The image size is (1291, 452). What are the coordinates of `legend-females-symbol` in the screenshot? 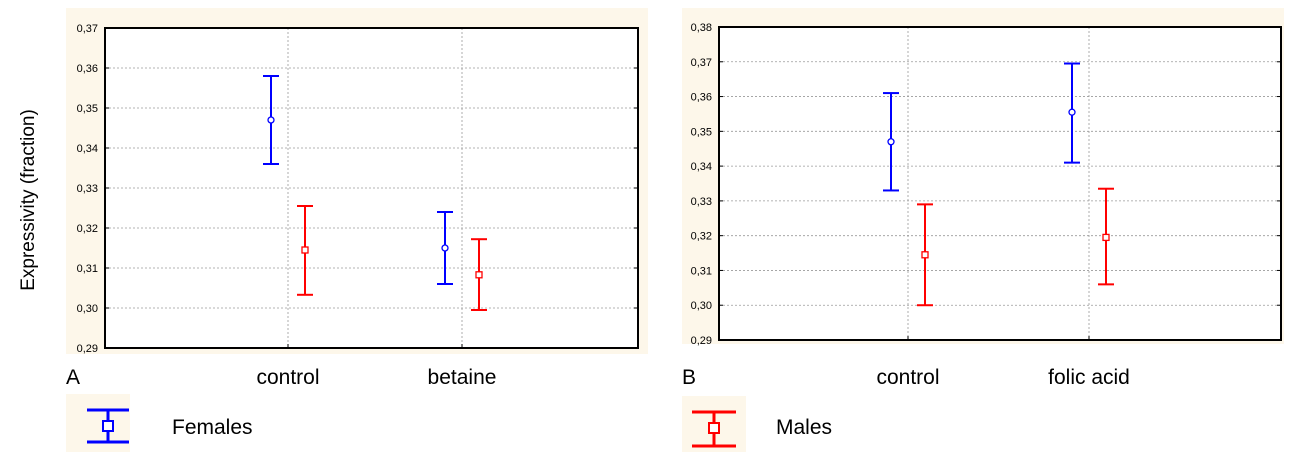 It's located at (108, 426).